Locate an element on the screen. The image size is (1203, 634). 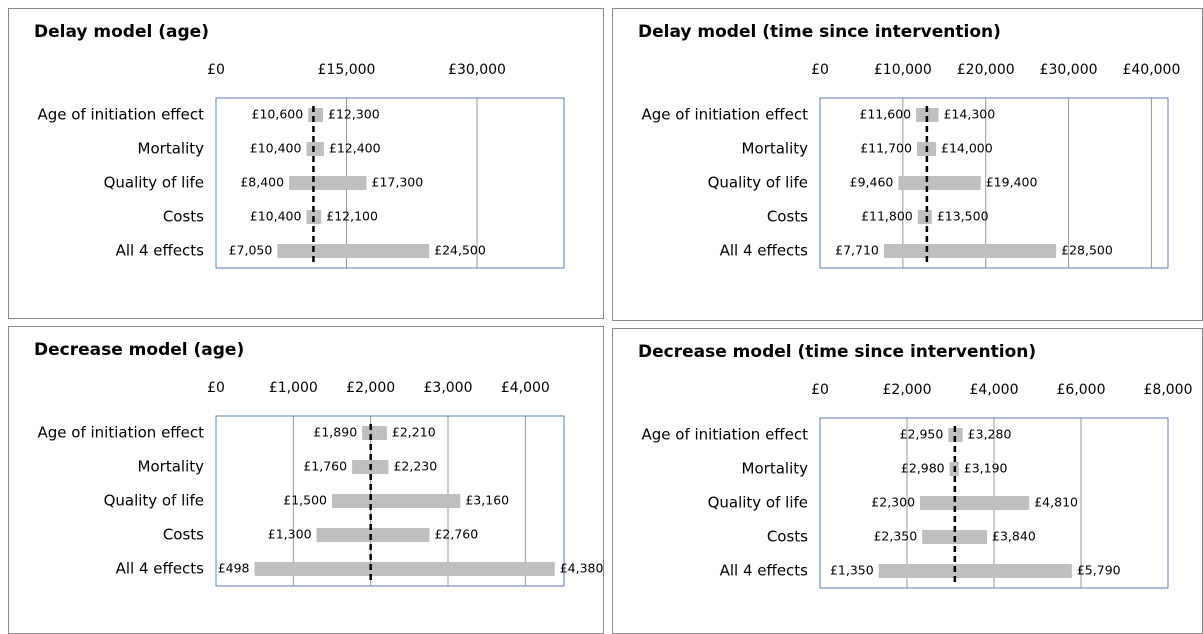
value-label: £10,400 is located at coordinates (276, 148).